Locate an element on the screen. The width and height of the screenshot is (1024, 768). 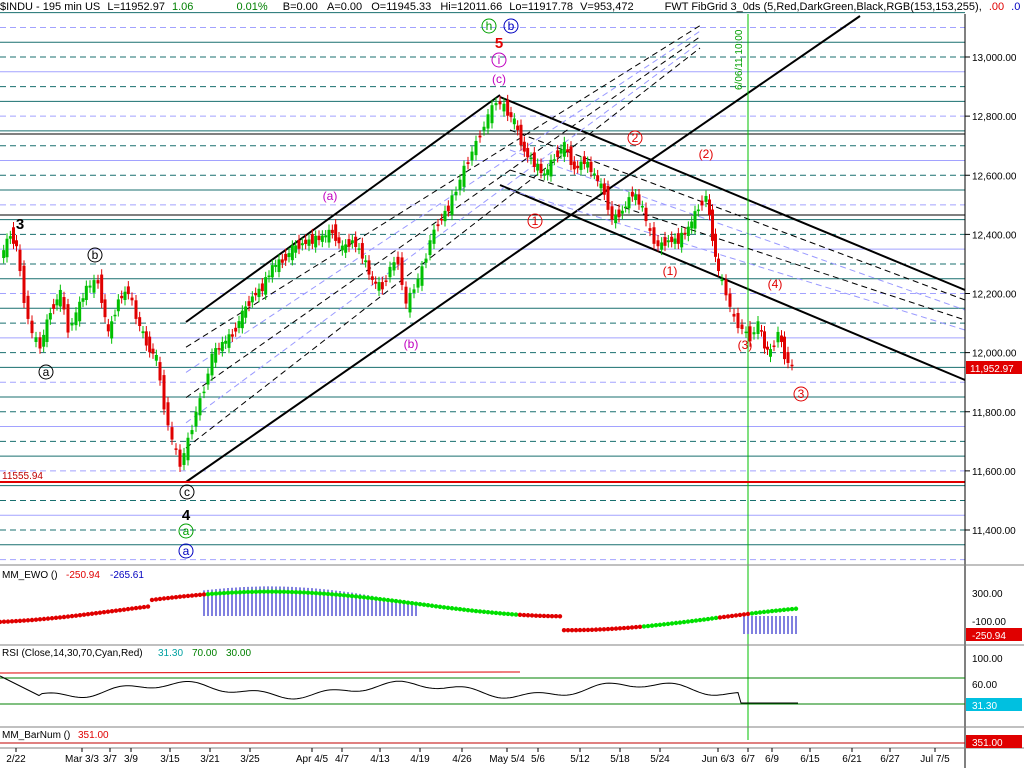
wave-label: 5 is located at coordinates (499, 43).